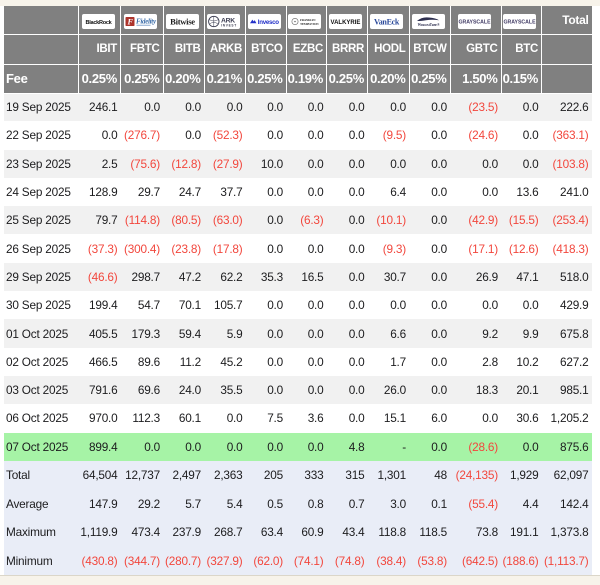  I want to click on svg-text: FRANKLIN, so click(308, 20).